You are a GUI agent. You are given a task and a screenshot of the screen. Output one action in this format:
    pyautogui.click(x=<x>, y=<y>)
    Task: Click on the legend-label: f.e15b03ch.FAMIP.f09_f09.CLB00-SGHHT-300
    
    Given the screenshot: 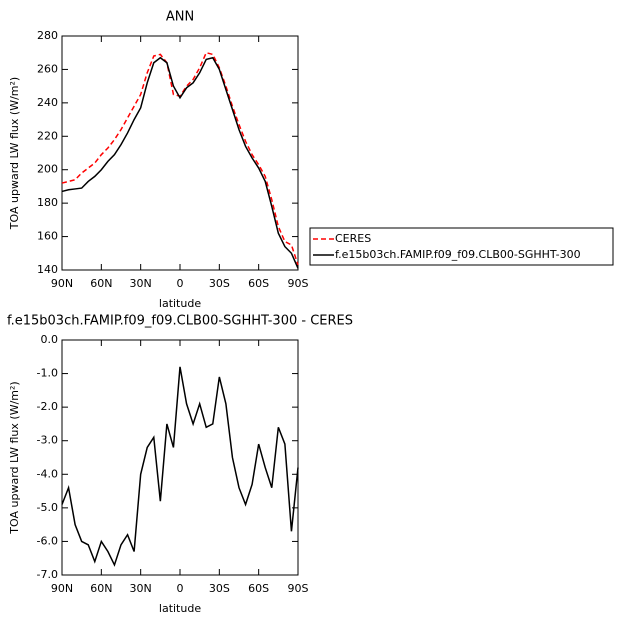 What is the action you would take?
    pyautogui.click(x=458, y=254)
    